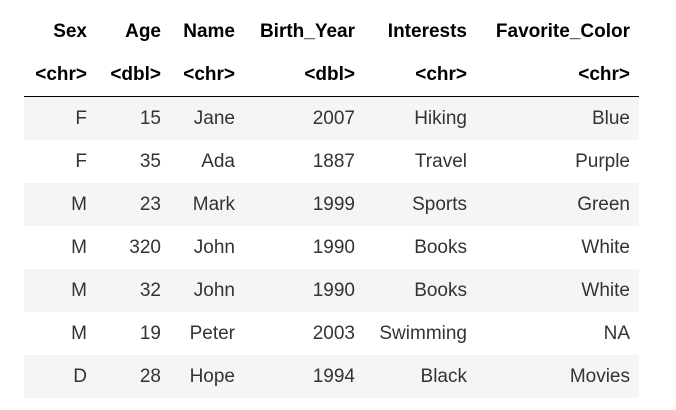 This screenshot has width=676, height=410. Describe the element at coordinates (133, 75) in the screenshot. I see `column-type-age: <dbl>` at that location.